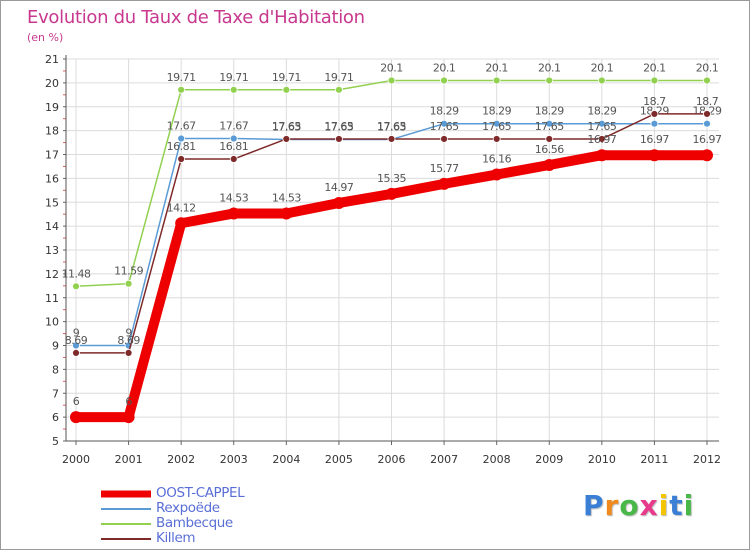 This screenshot has width=750, height=550. Describe the element at coordinates (392, 459) in the screenshot. I see `x-tick-label: 2006` at that location.